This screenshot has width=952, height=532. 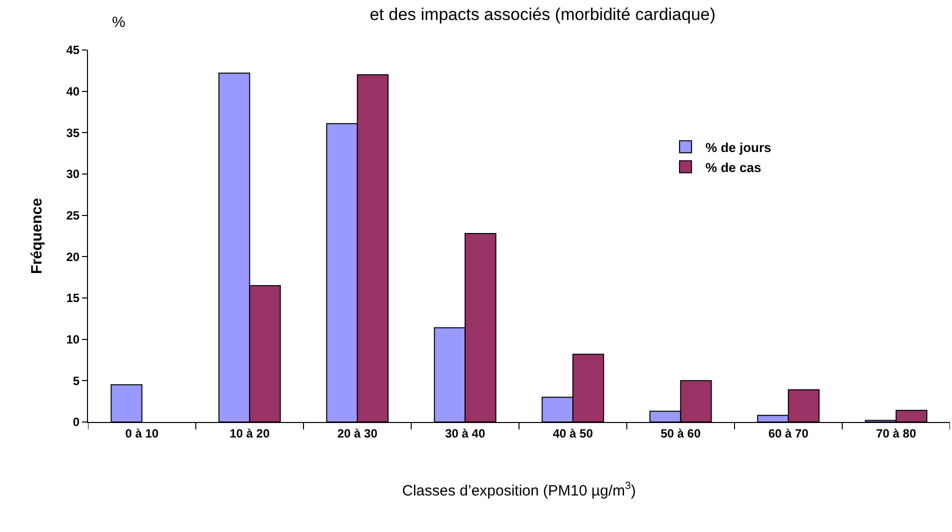 I want to click on x-tick-label: 0 à 10, so click(x=142, y=433).